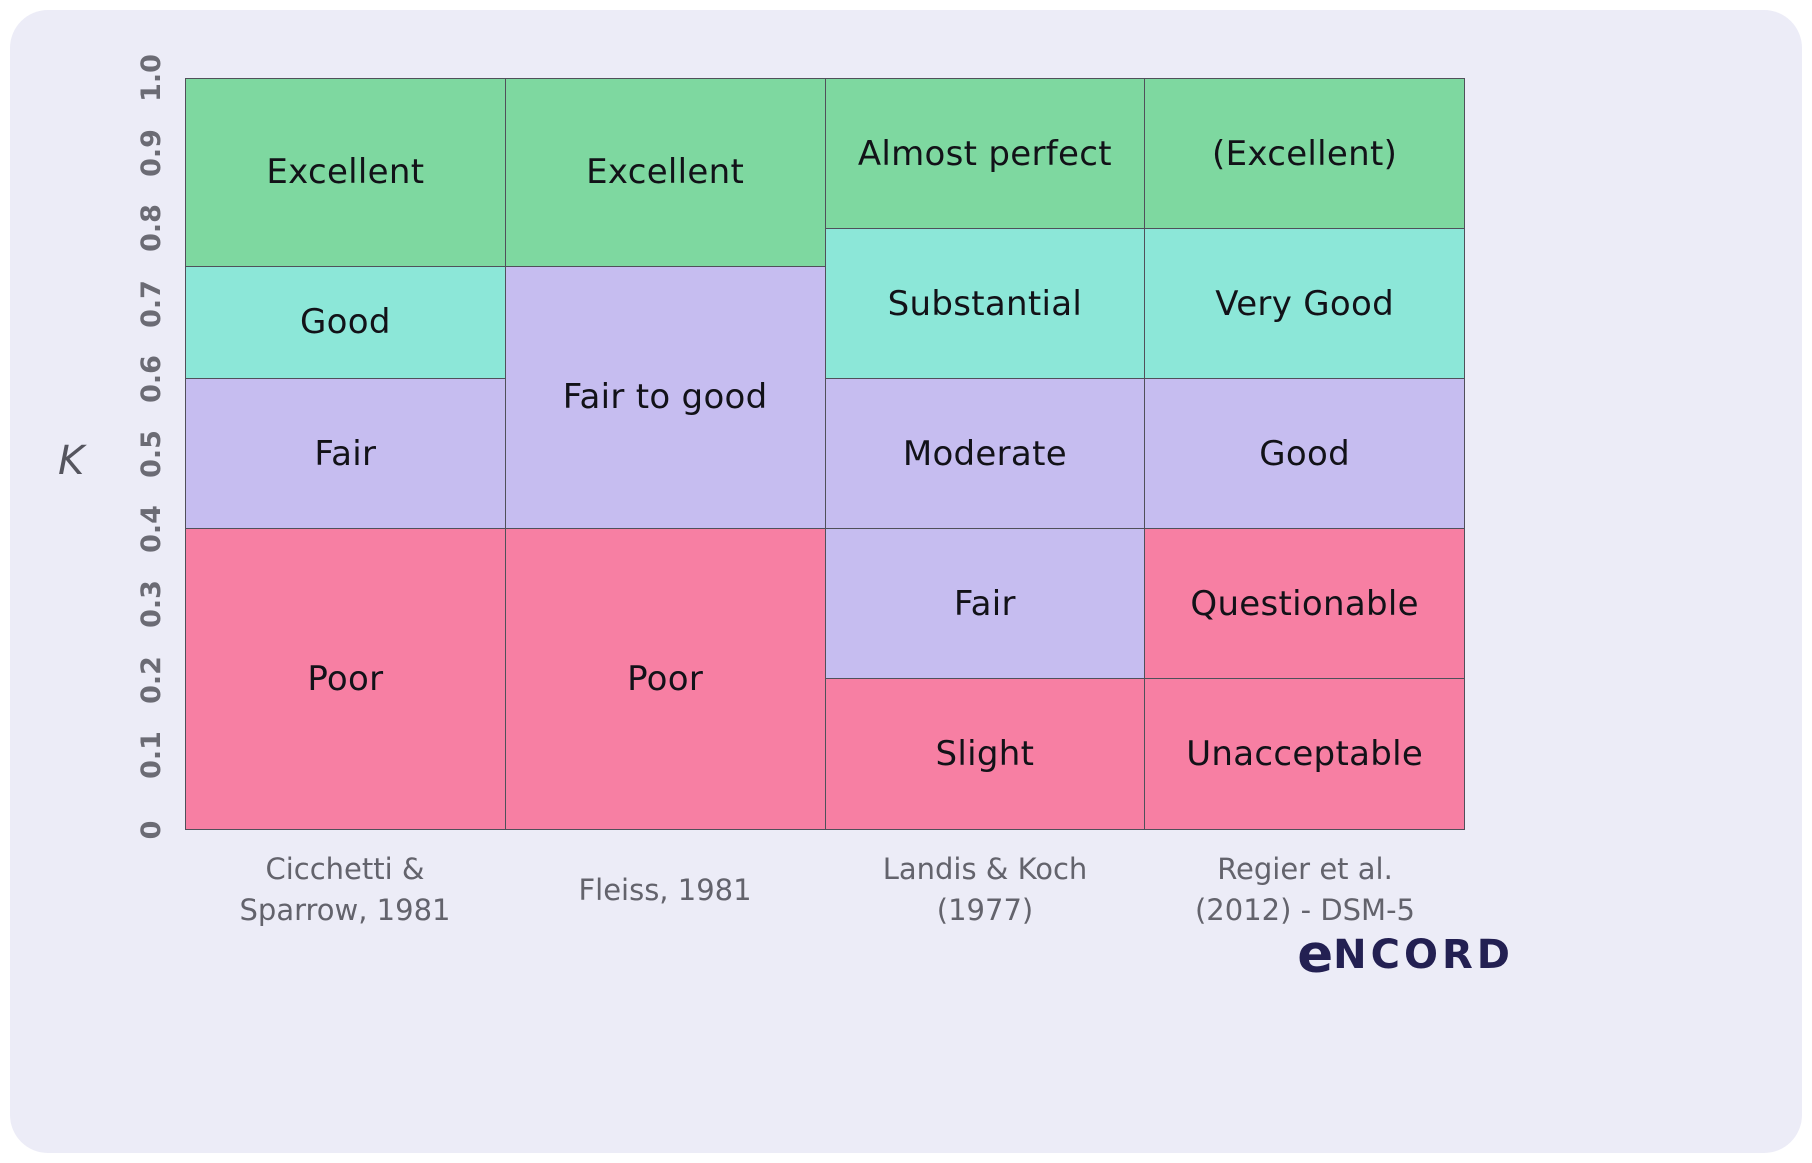 The image size is (1812, 1163). I want to click on x-axis-label-line: Landis & Koch, so click(985, 869).